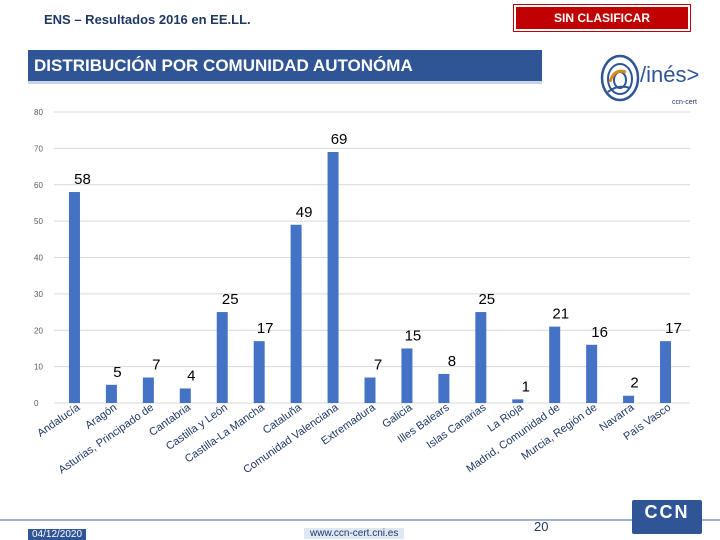 This screenshot has width=720, height=540. I want to click on y-tick-label: 0, so click(36, 403).